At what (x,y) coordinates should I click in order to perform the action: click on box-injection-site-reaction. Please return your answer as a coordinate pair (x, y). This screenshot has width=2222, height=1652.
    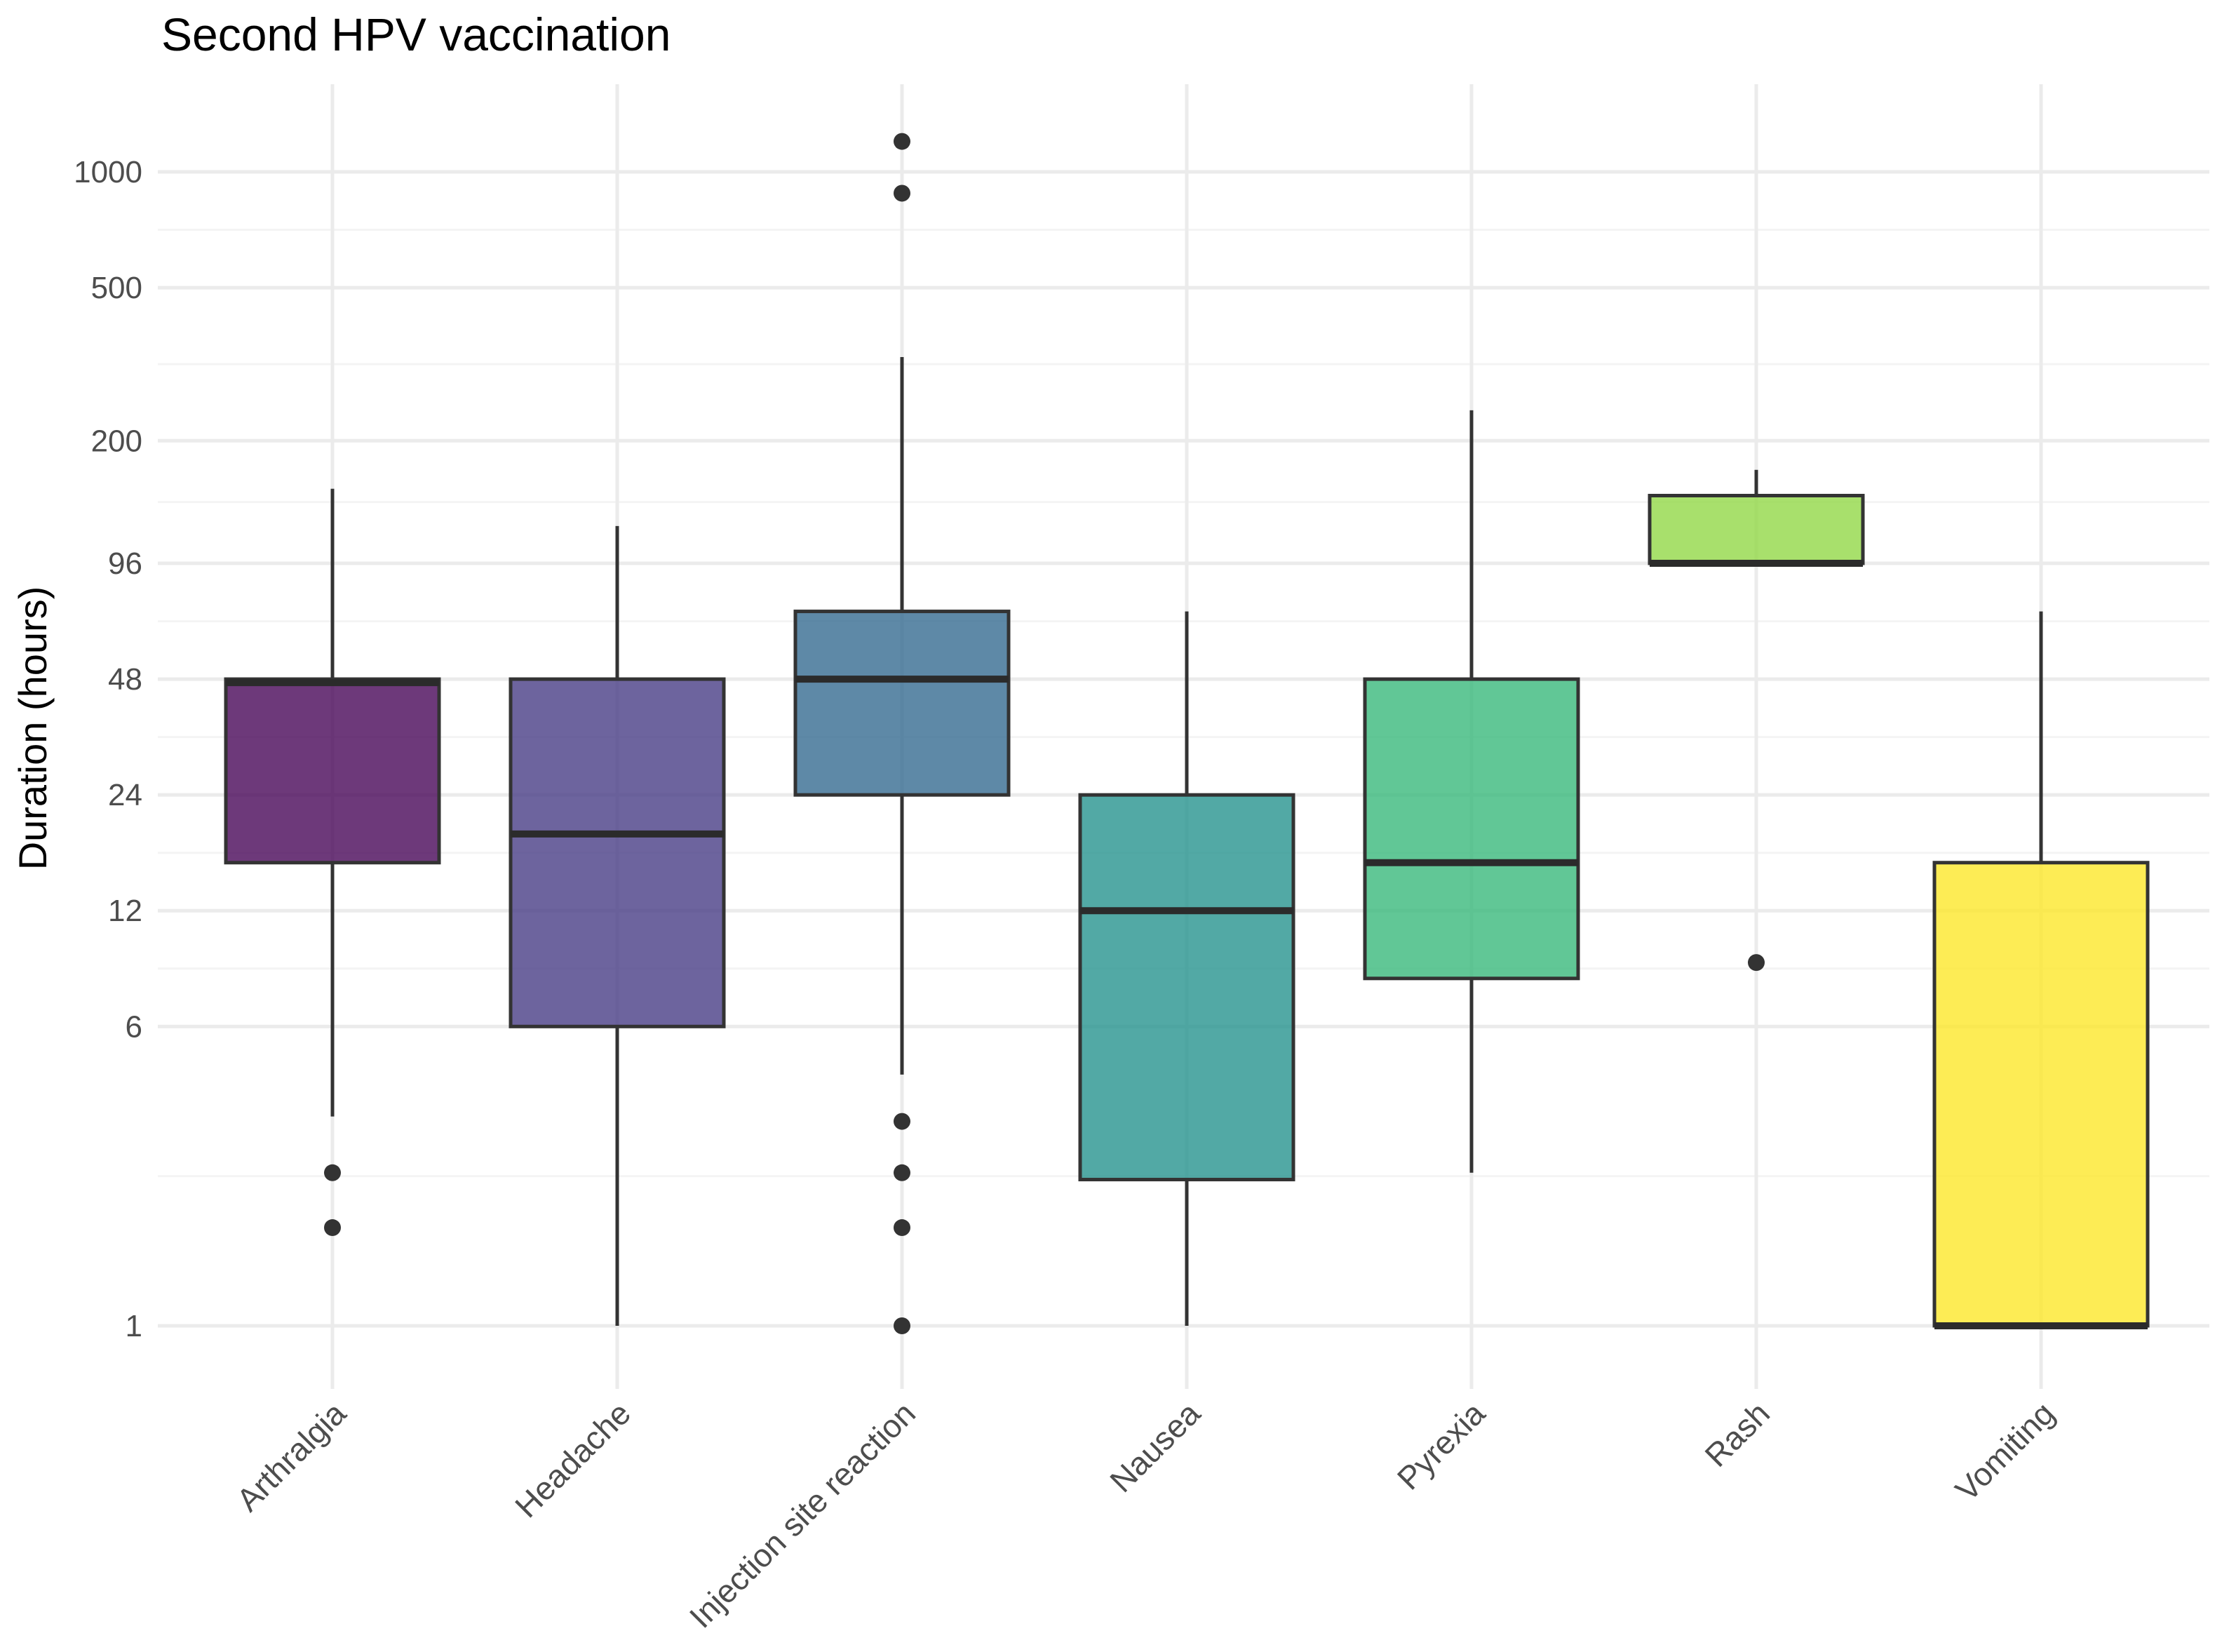
    Looking at the image, I should click on (902, 733).